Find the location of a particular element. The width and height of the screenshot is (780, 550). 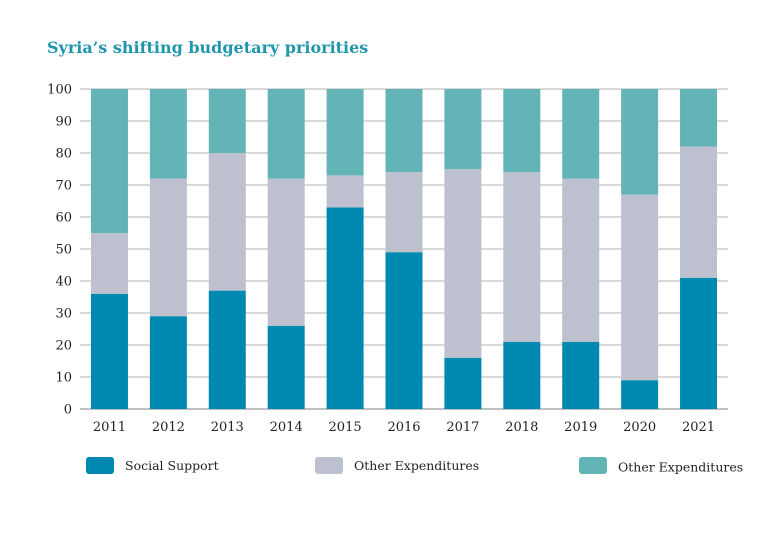

y-tick-labels: 0 10 20 30 40 50 60 70 80 90 100 is located at coordinates (59, 250).